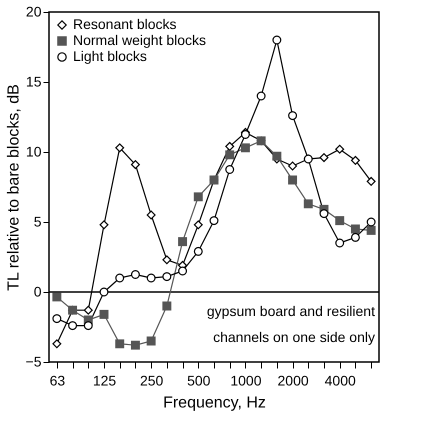 This screenshot has width=422, height=435. Describe the element at coordinates (34, 12) in the screenshot. I see `y-tick-label: 20` at that location.